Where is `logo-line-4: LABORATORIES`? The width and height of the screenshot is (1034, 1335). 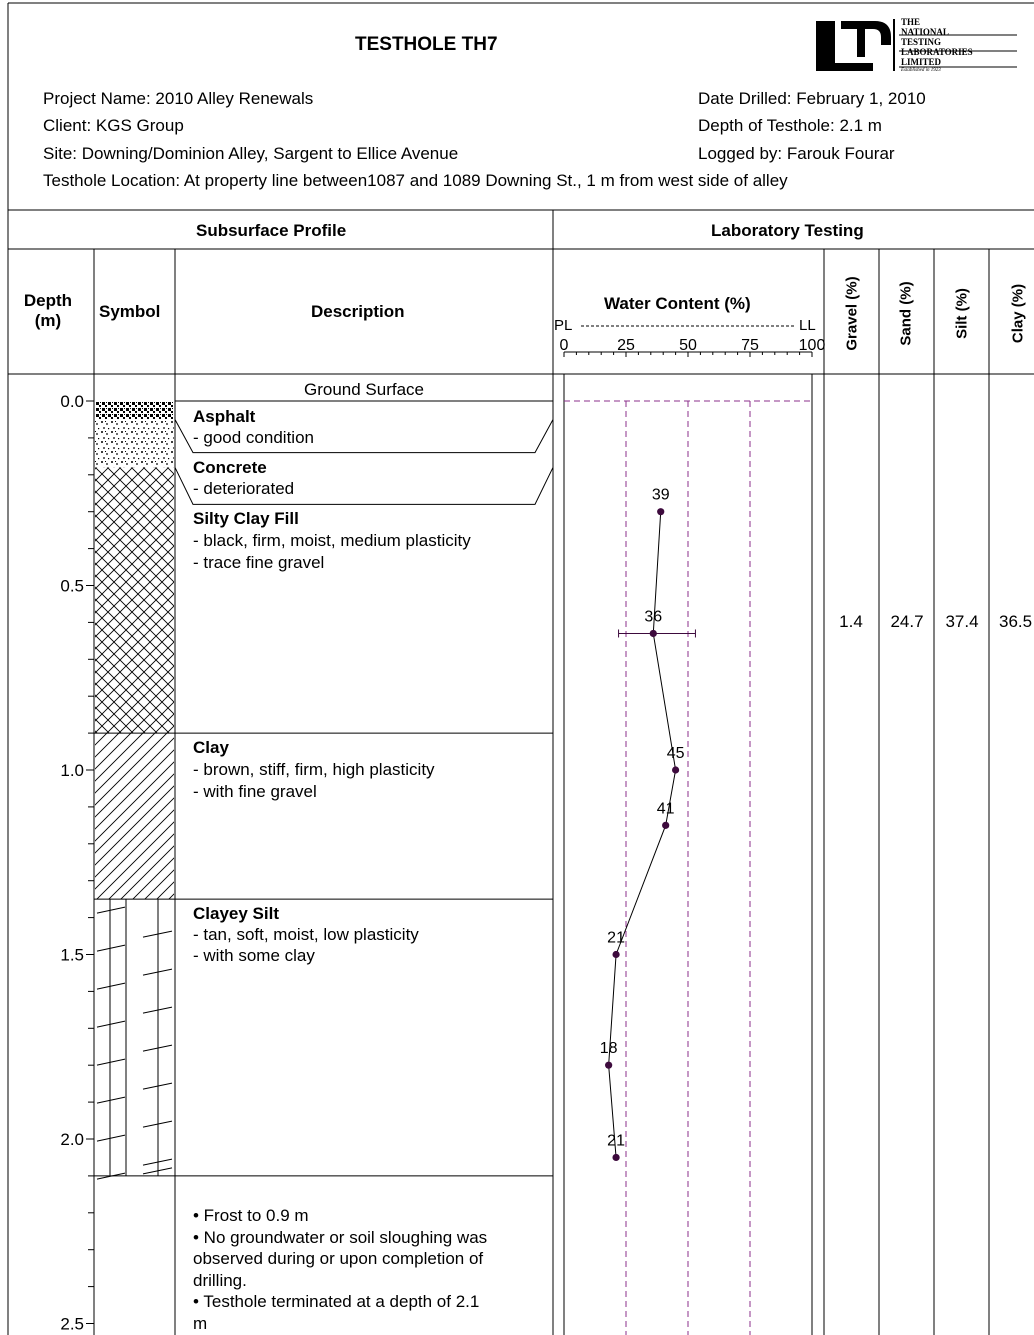
logo-line-4: LABORATORIES is located at coordinates (937, 52).